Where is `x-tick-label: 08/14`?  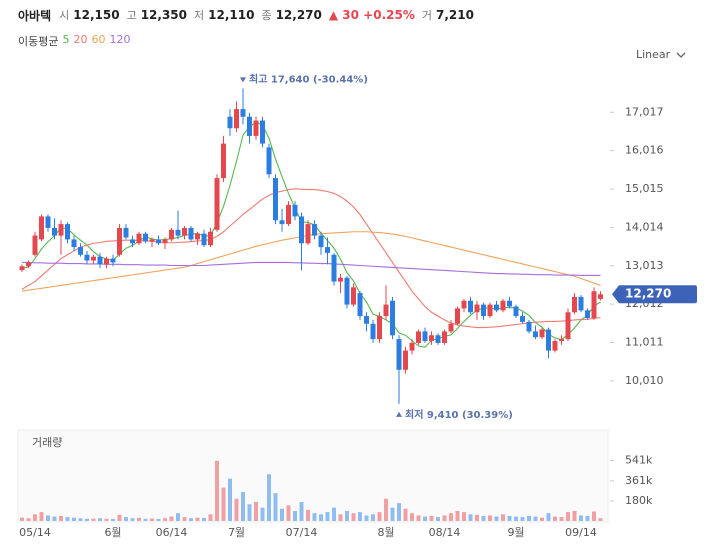
x-tick-label: 08/14 is located at coordinates (445, 532).